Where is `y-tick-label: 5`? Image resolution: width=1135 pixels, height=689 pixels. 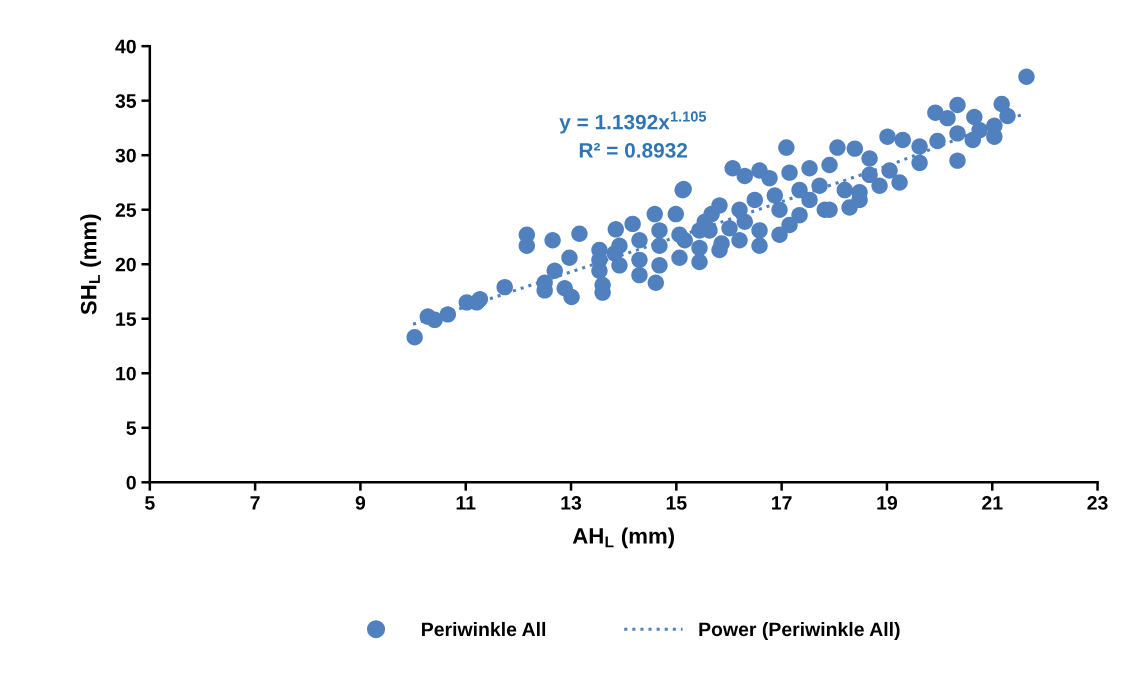 y-tick-label: 5 is located at coordinates (131, 428).